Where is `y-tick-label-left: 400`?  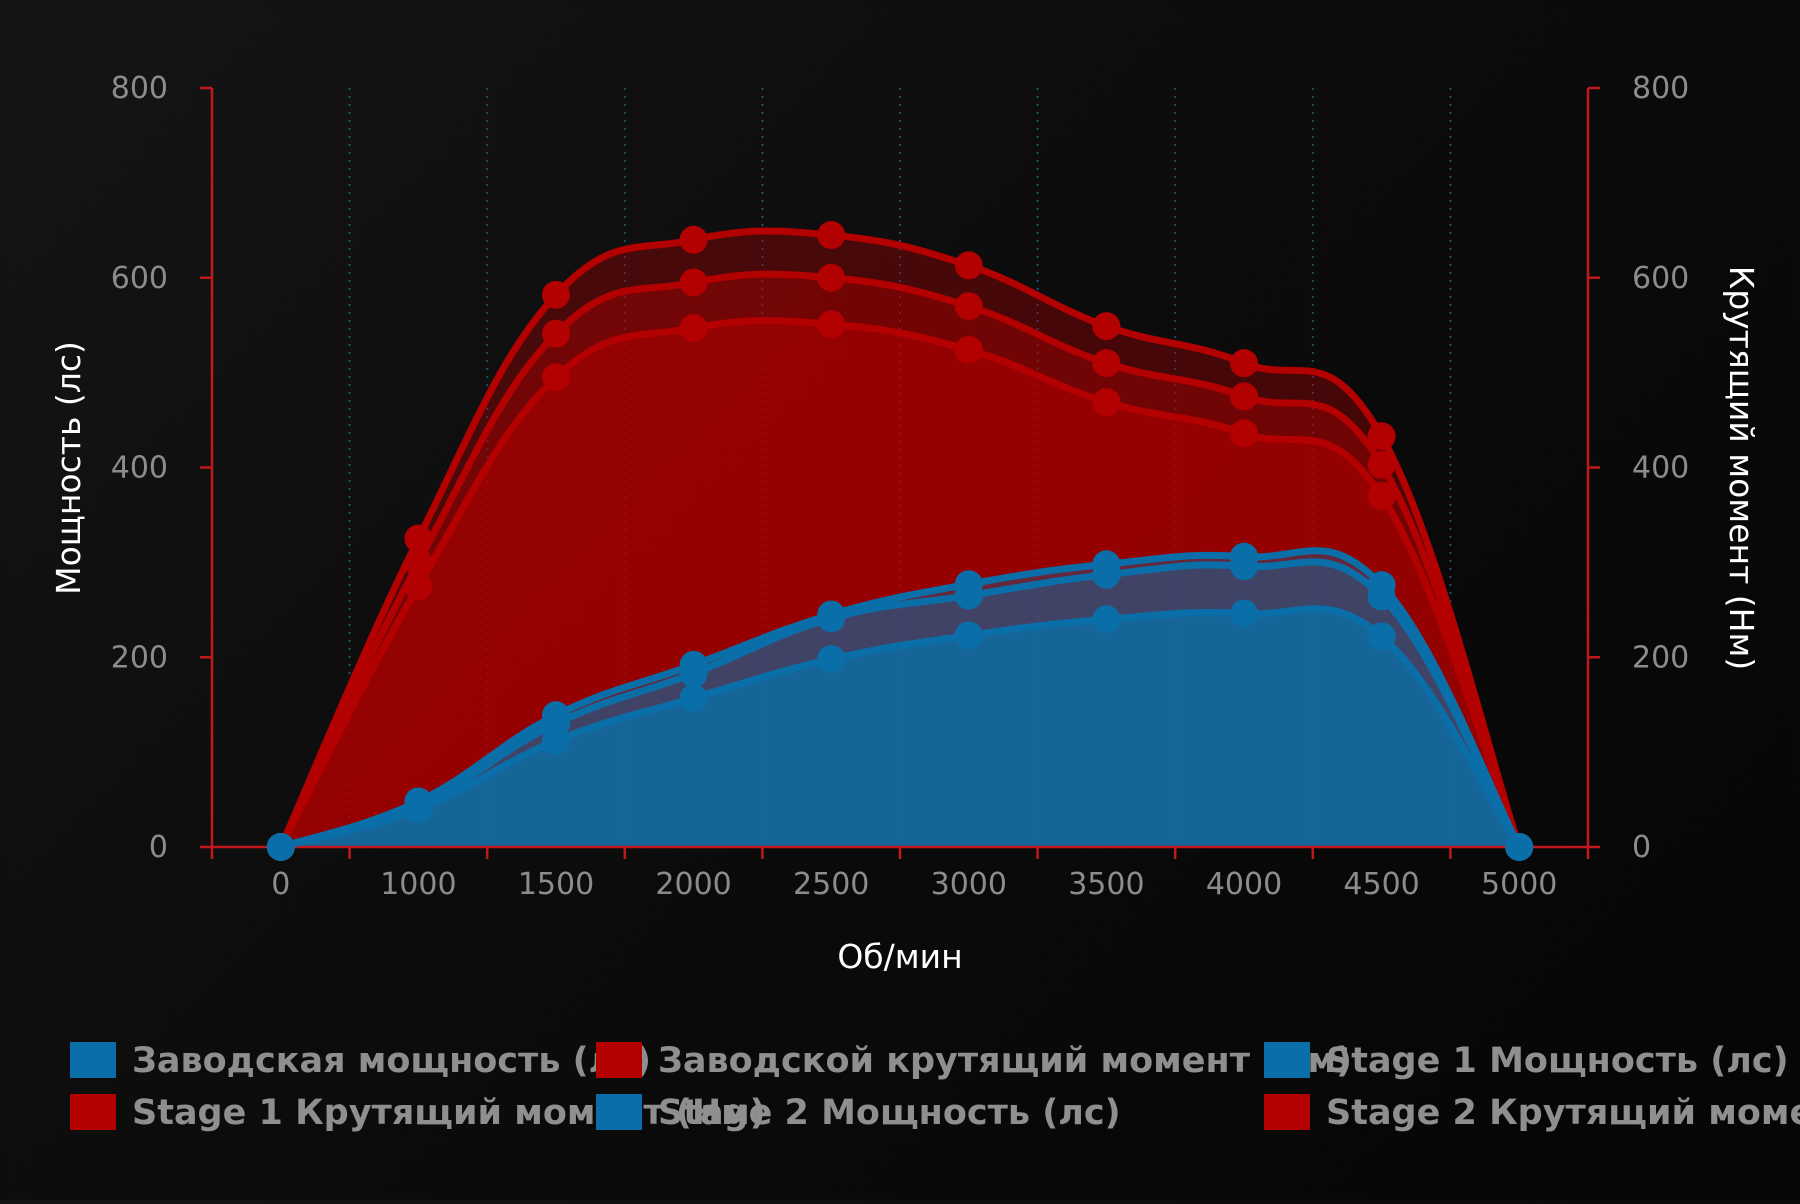 y-tick-label-left: 400 is located at coordinates (139, 468).